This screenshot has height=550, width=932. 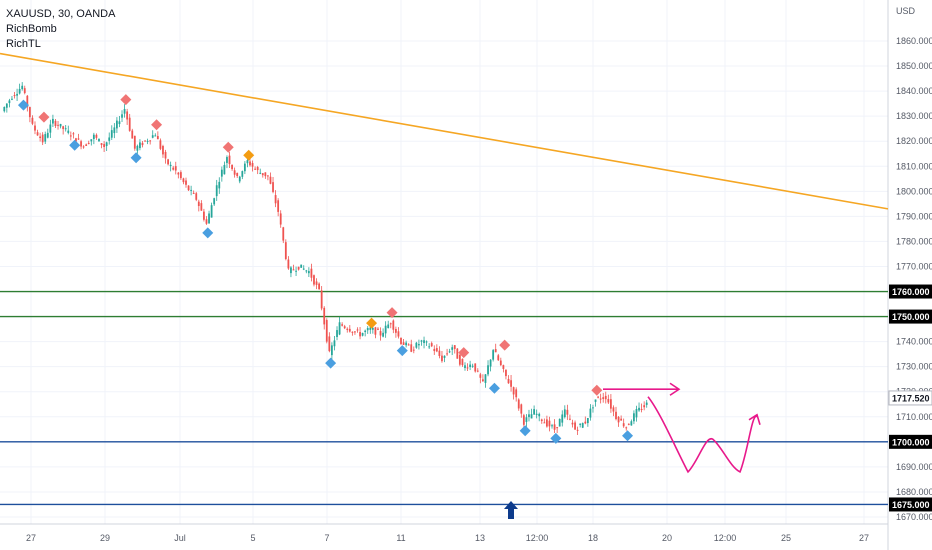 I want to click on symbol-label: XAUUSD, 30, OANDA, so click(x=61, y=14).